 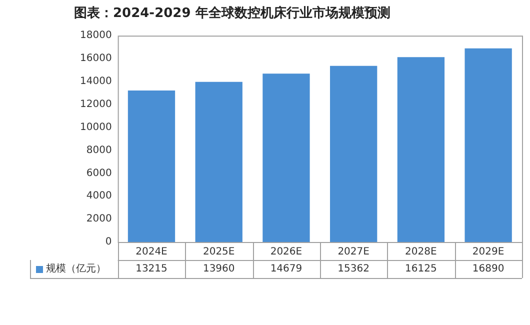 What do you see at coordinates (96, 127) in the screenshot?
I see `y-tick-label: 10000` at bounding box center [96, 127].